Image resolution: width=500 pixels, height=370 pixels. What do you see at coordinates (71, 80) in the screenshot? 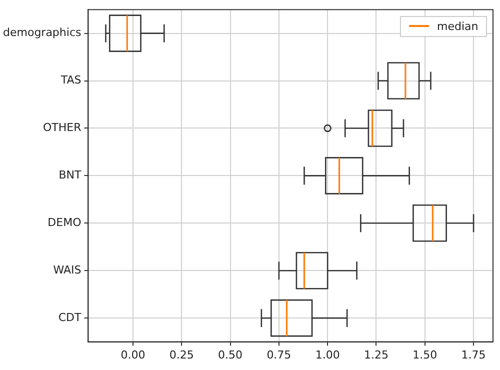
I see `y-tick-label: TAS` at bounding box center [71, 80].